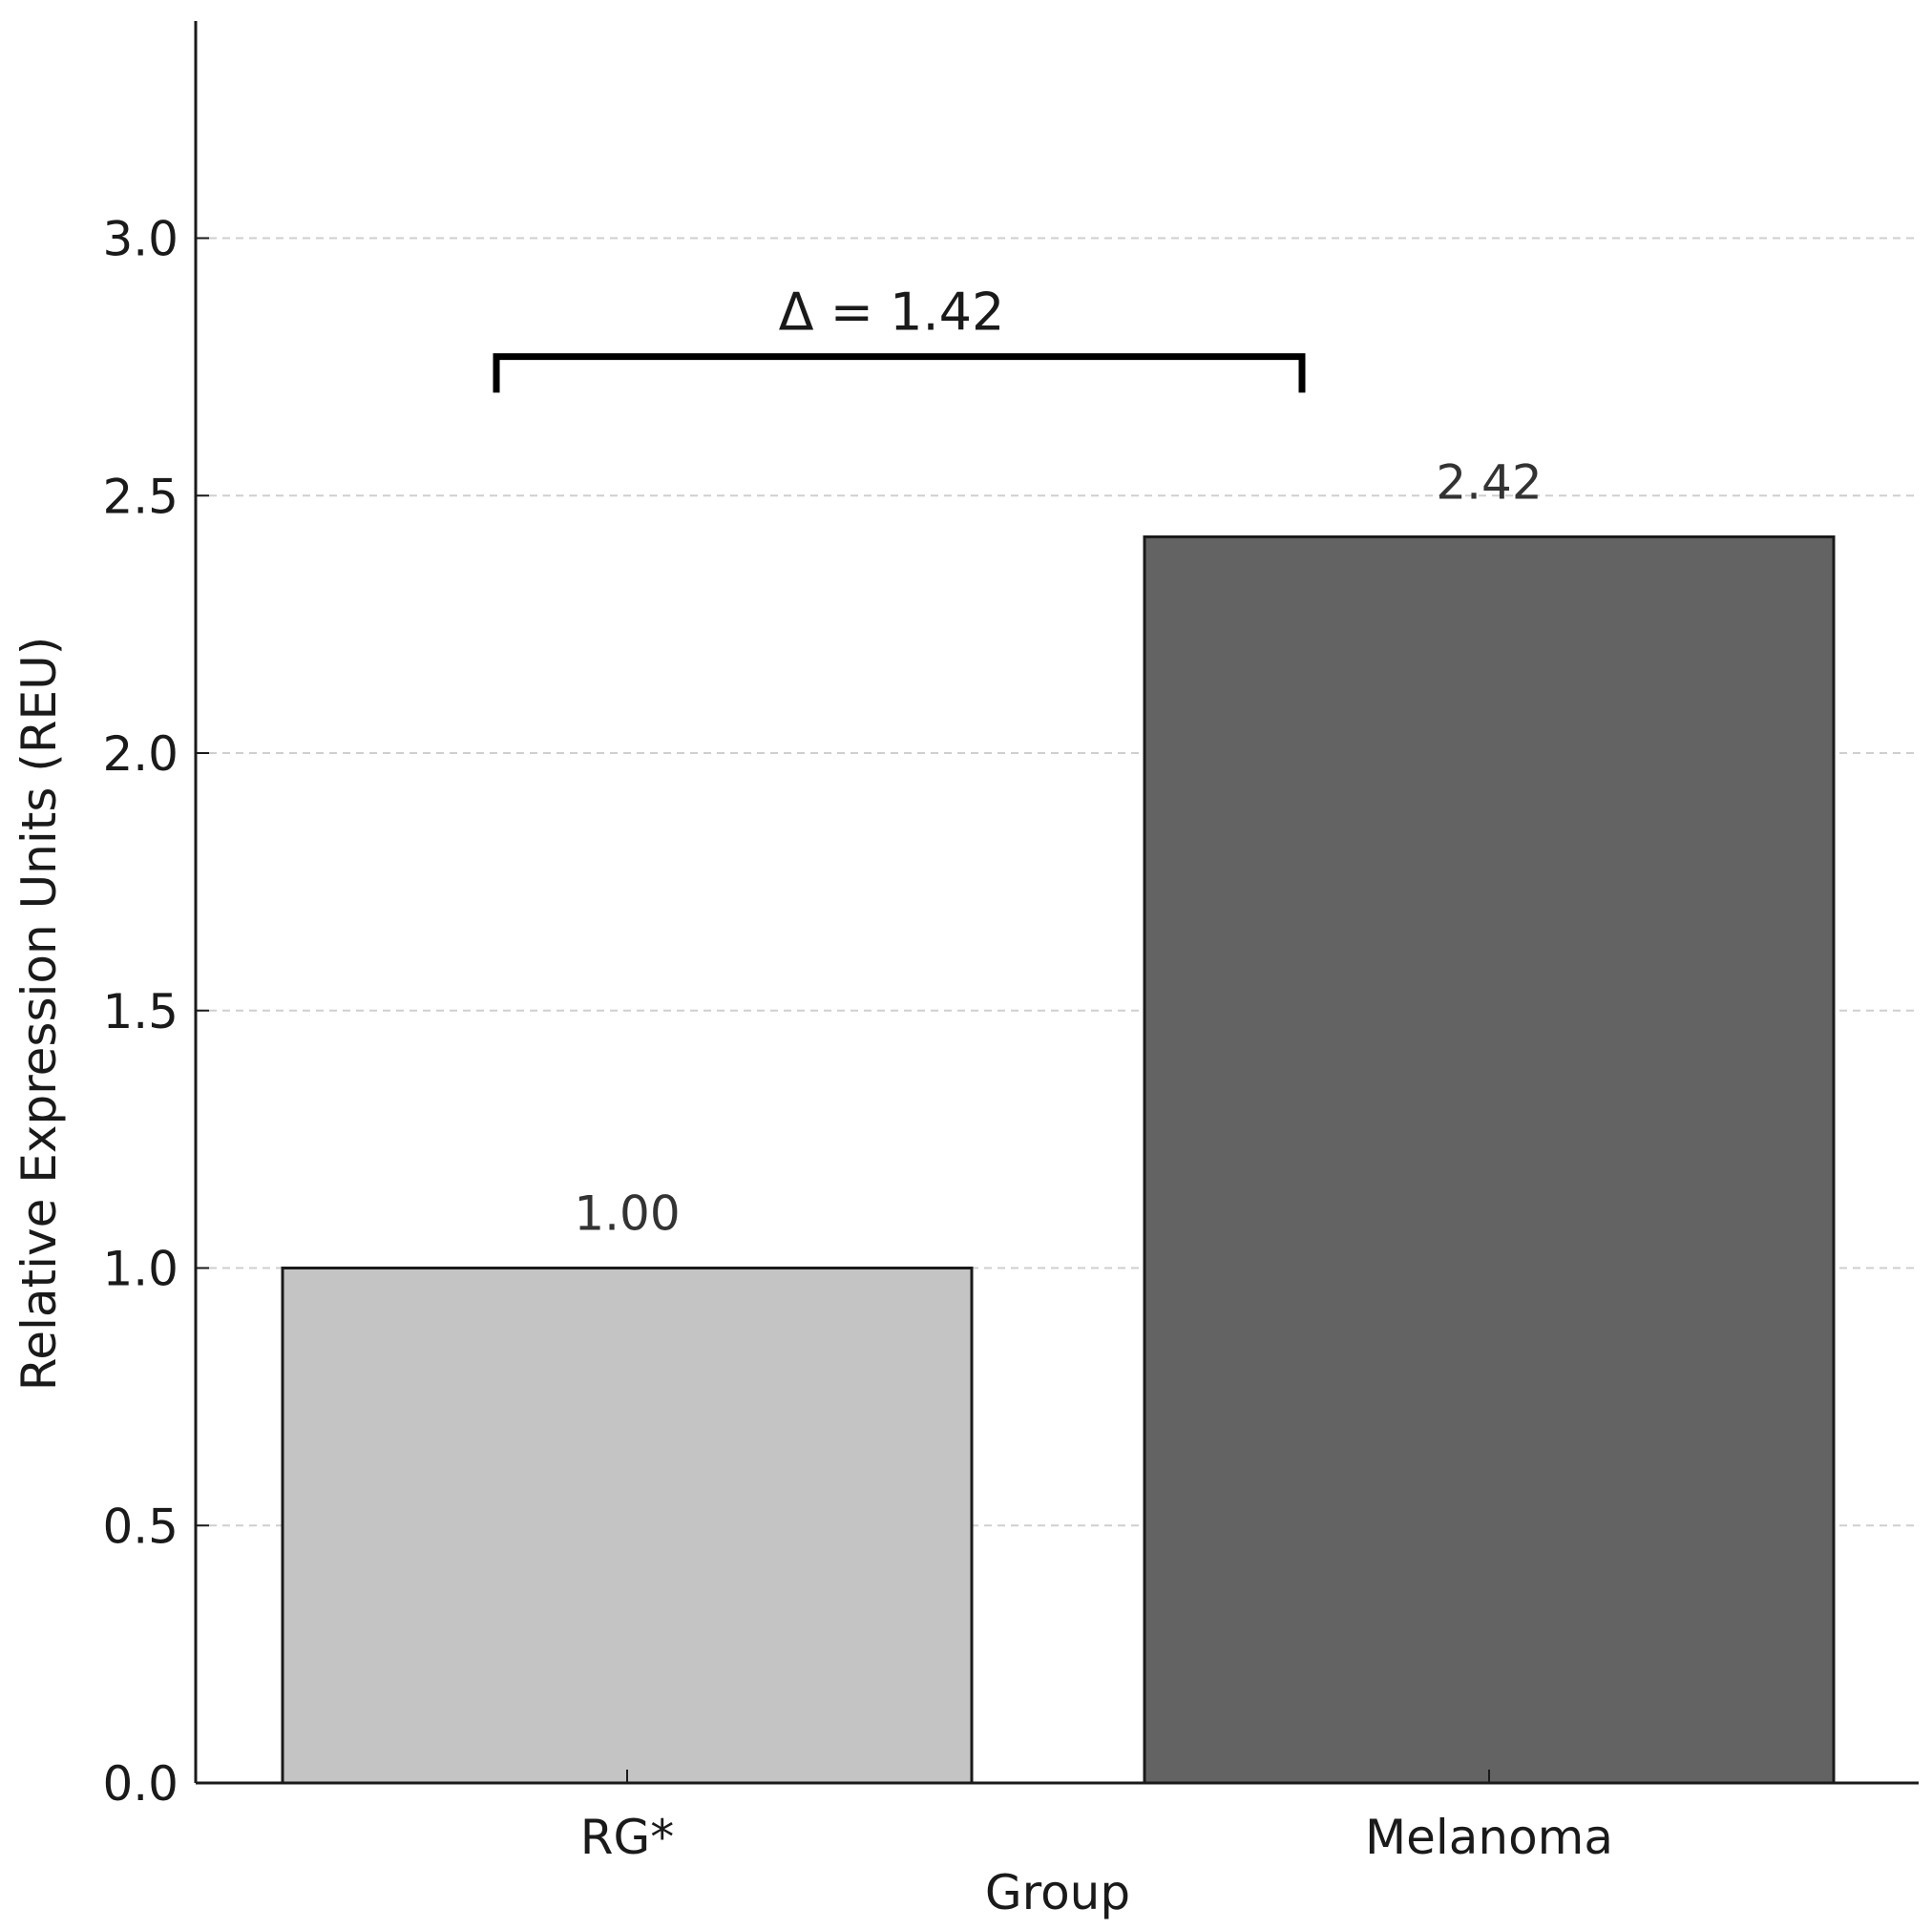 The height and width of the screenshot is (1929, 1932). I want to click on significance-bracket, so click(900, 373).